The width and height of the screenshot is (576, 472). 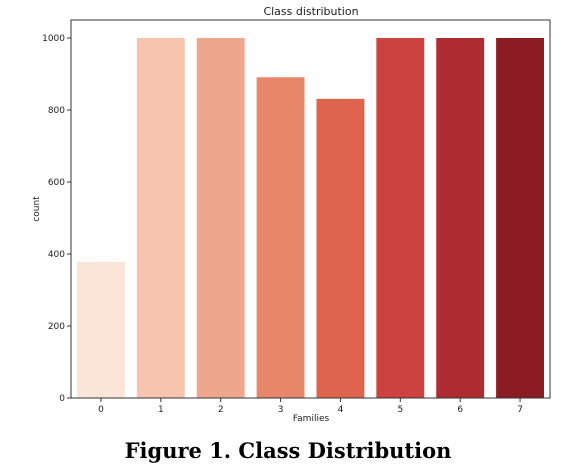 What do you see at coordinates (310, 406) in the screenshot?
I see `x-axis: 0 1 2 3 4 5 6 7` at bounding box center [310, 406].